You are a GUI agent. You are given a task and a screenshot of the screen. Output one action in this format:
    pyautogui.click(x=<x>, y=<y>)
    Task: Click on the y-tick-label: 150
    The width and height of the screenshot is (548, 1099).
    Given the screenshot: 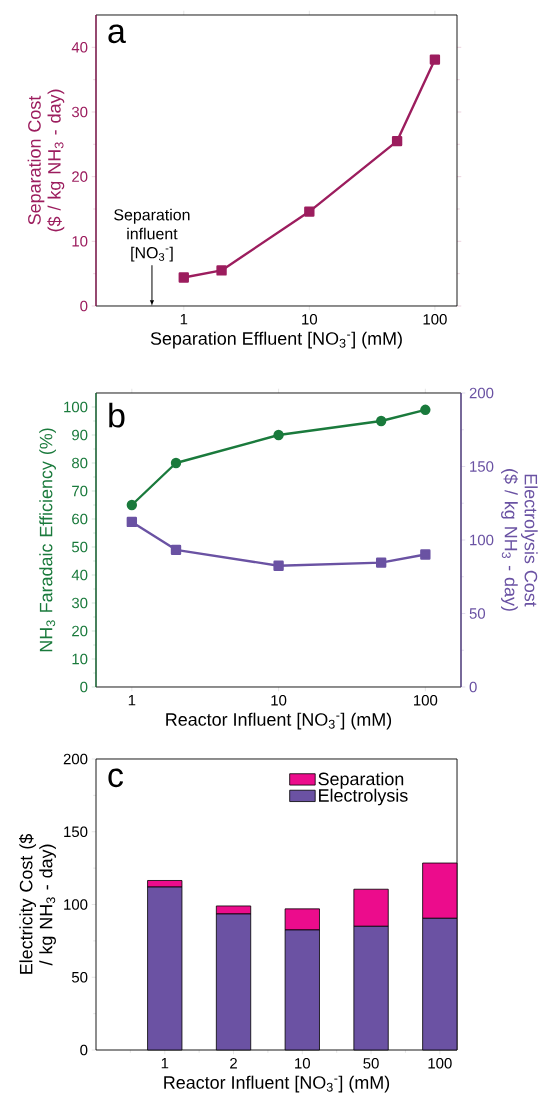 What is the action you would take?
    pyautogui.click(x=76, y=832)
    